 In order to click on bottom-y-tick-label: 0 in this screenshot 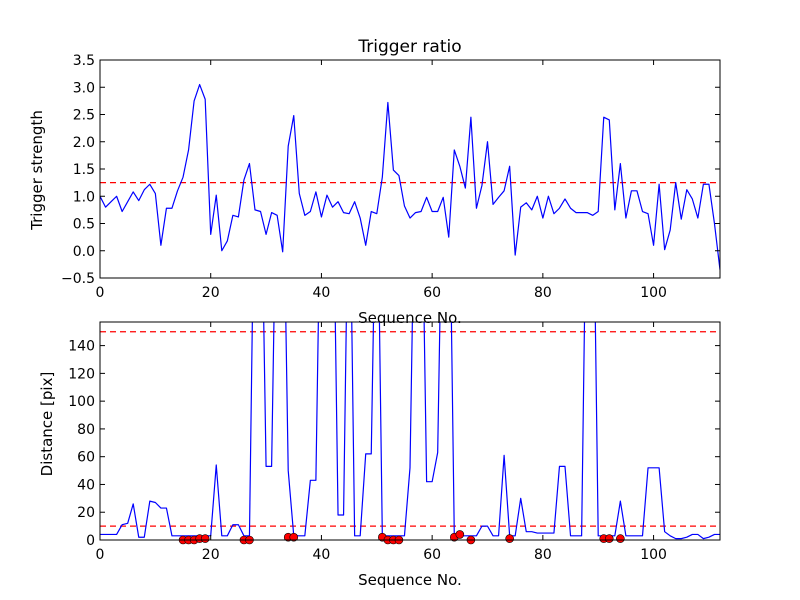, I will do `click(90, 541)`.